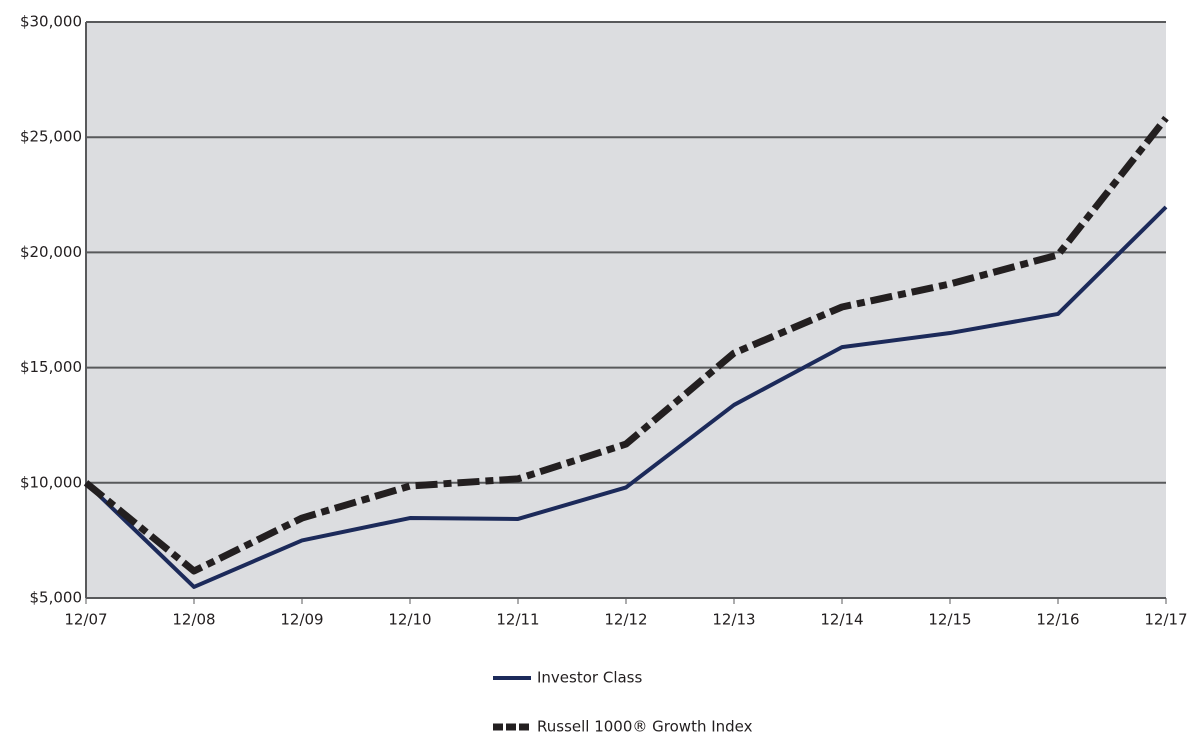 This screenshot has height=735, width=1195. What do you see at coordinates (51, 367) in the screenshot?
I see `y-tick-label: $15,000` at bounding box center [51, 367].